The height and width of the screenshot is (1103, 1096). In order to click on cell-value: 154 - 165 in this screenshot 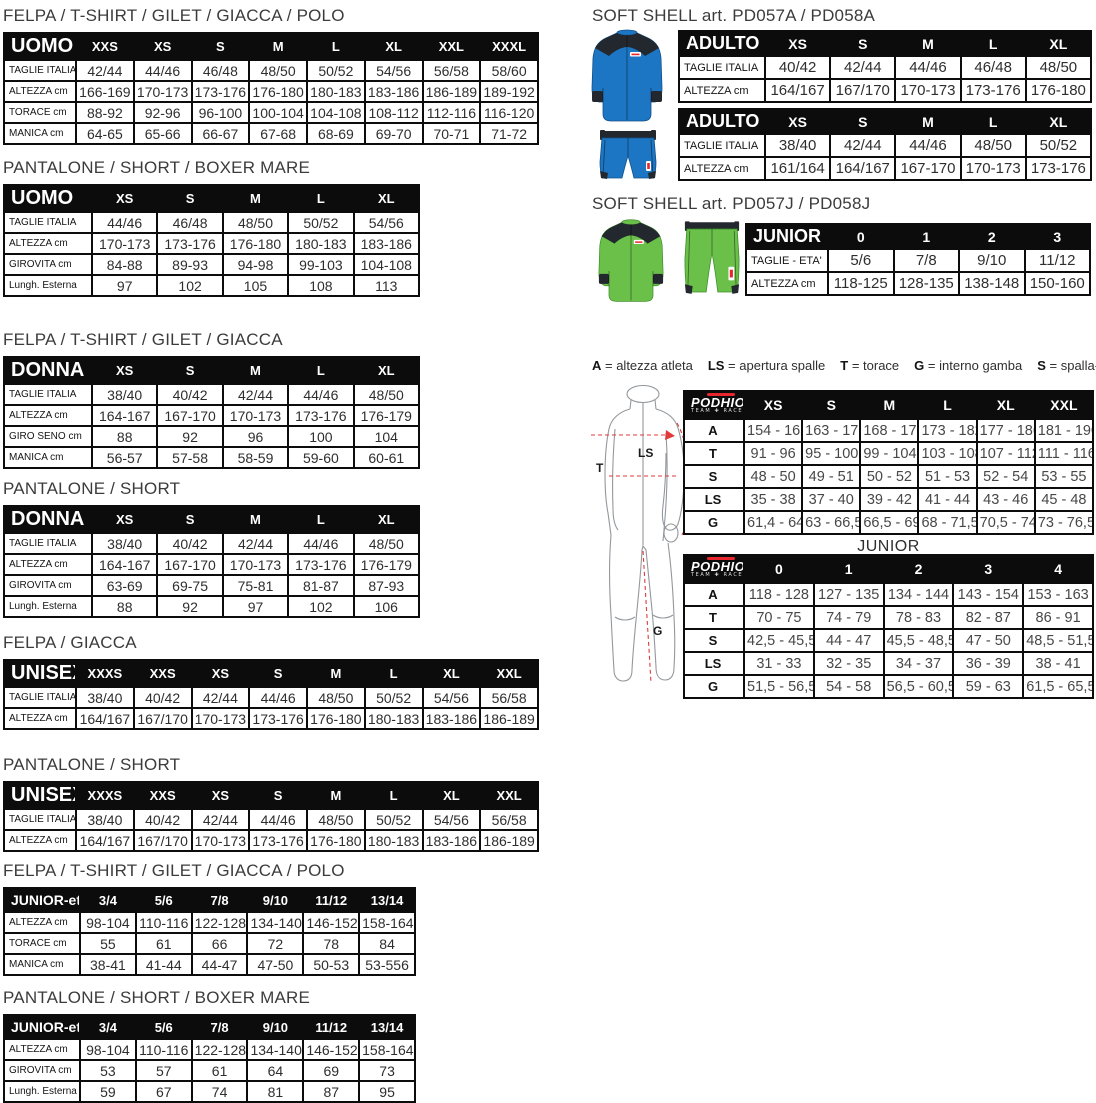, I will do `click(773, 430)`.